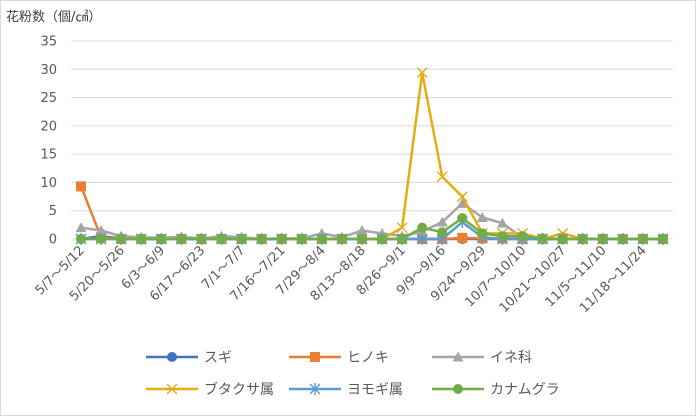 Image resolution: width=696 pixels, height=416 pixels. Describe the element at coordinates (48, 42) in the screenshot. I see `y-tick-label: 35` at that location.